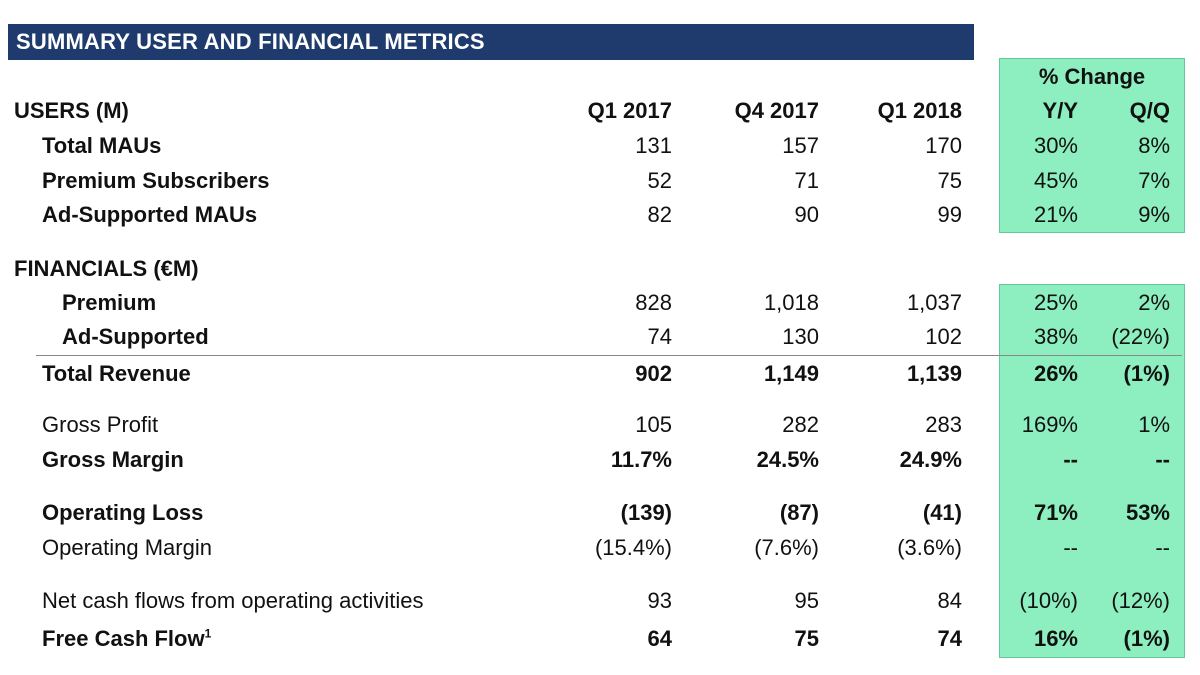 The width and height of the screenshot is (1200, 675). Describe the element at coordinates (1154, 302) in the screenshot. I see `cell-qq: 2%` at that location.